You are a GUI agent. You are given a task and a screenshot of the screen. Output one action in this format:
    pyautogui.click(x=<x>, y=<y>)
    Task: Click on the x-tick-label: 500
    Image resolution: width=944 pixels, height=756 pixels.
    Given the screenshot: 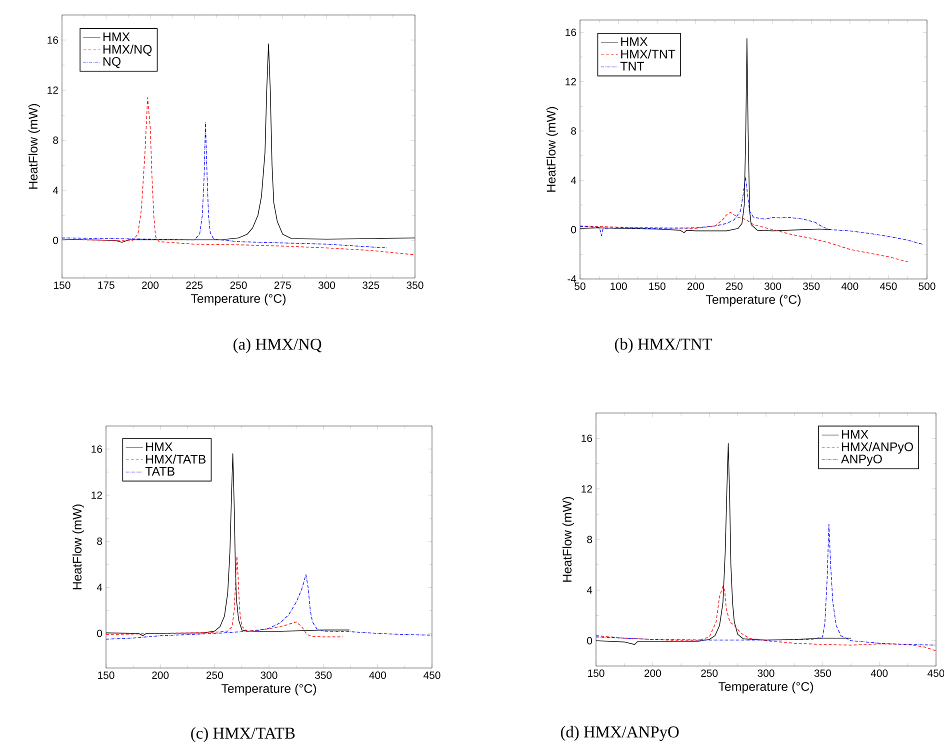 What is the action you would take?
    pyautogui.click(x=927, y=286)
    